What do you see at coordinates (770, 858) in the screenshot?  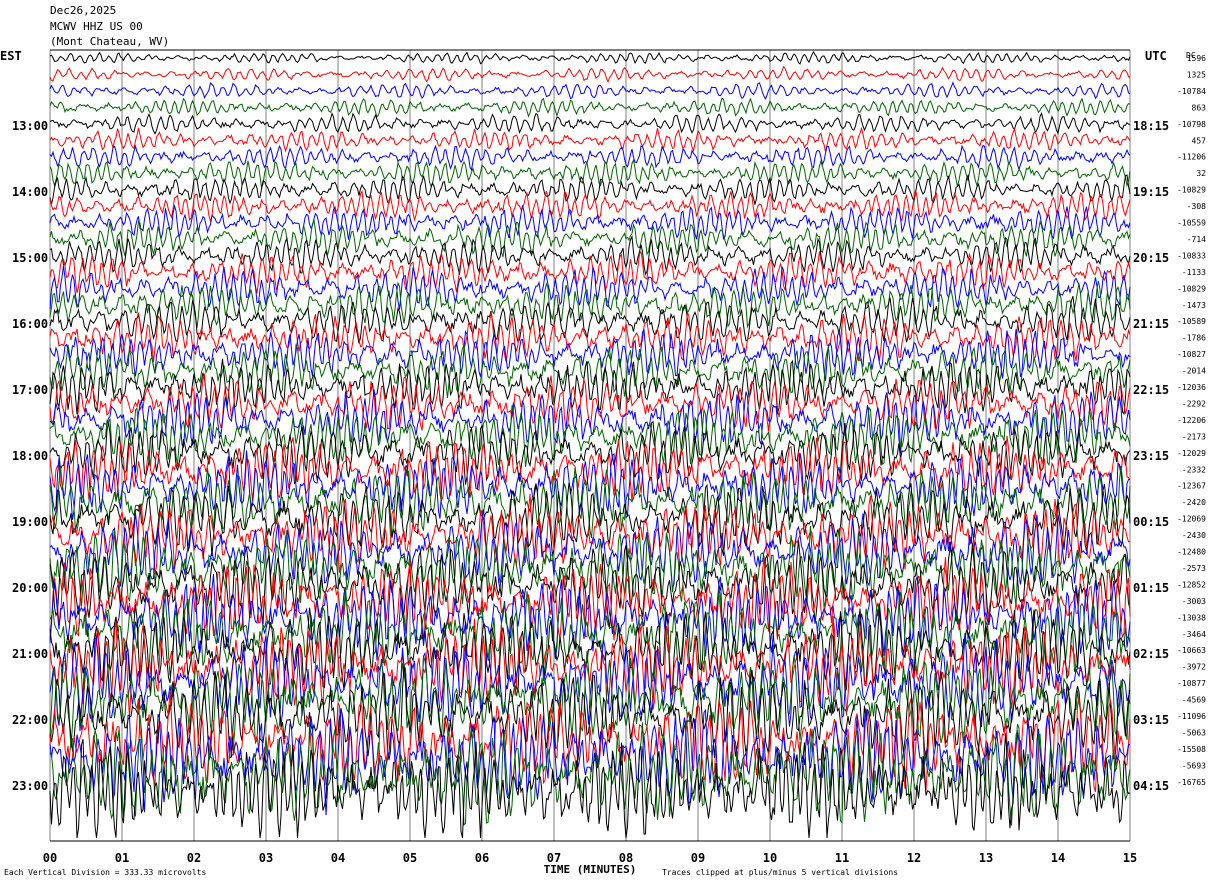 I see `x-tick-label: 10` at bounding box center [770, 858].